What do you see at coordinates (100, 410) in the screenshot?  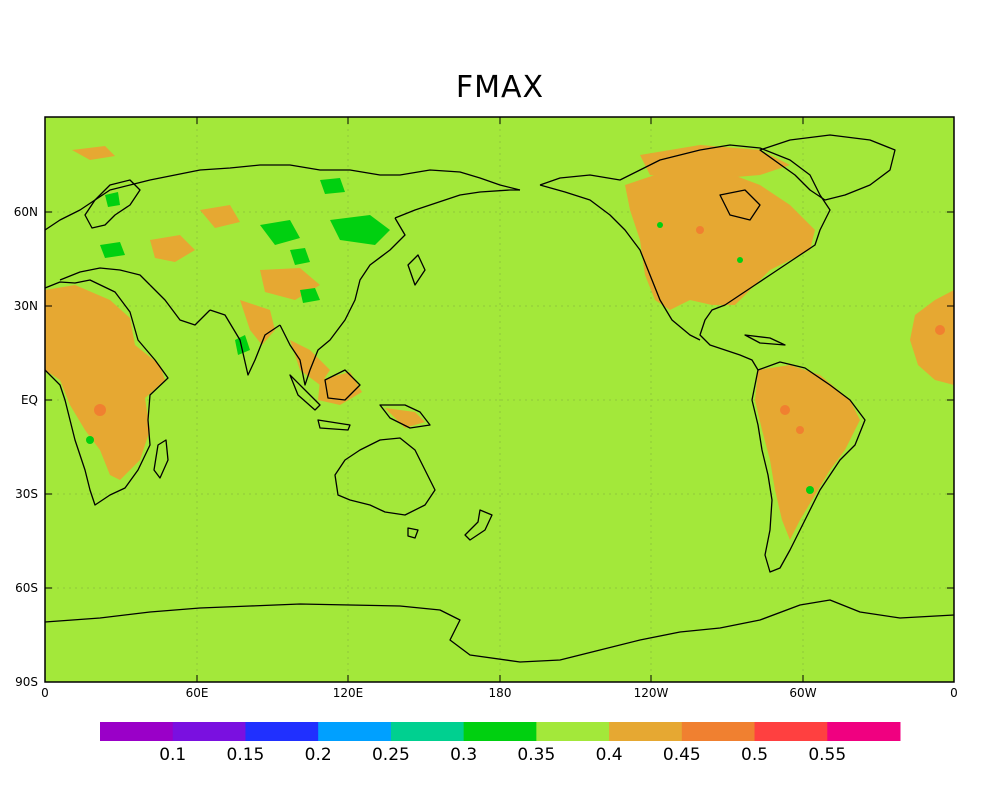 I see `peak-spot-africa` at bounding box center [100, 410].